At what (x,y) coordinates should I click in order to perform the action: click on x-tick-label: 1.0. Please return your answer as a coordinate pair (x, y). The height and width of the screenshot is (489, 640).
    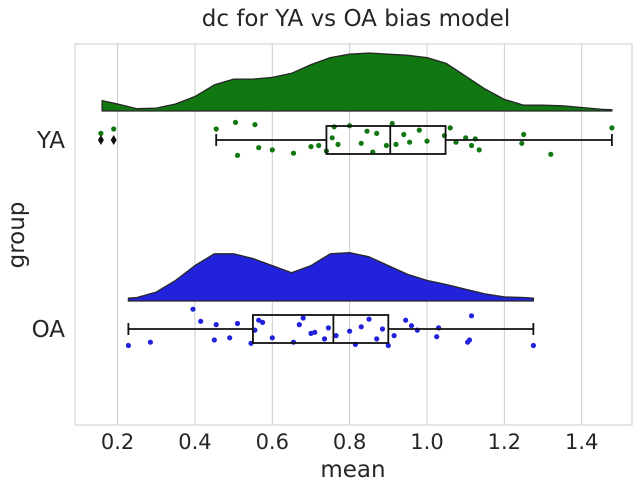
    Looking at the image, I should click on (426, 442).